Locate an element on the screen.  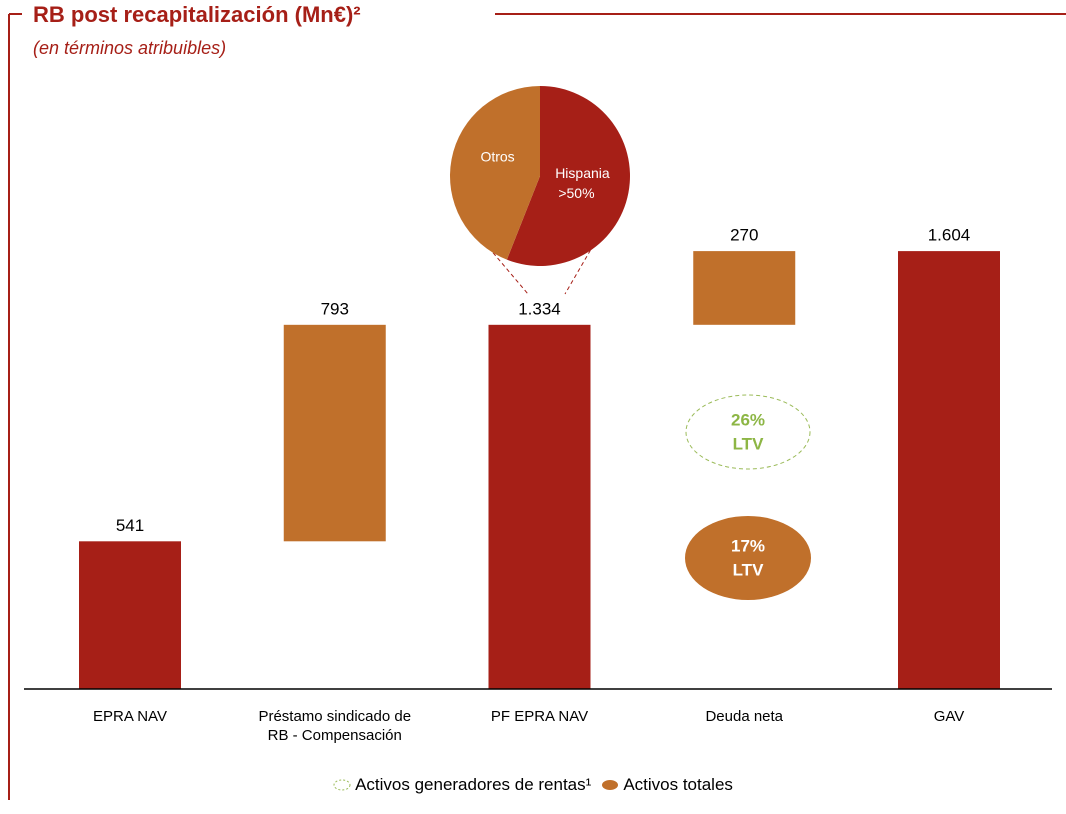
x-tick-label: Préstamo sindicado de RB - Compensación is located at coordinates (335, 726).